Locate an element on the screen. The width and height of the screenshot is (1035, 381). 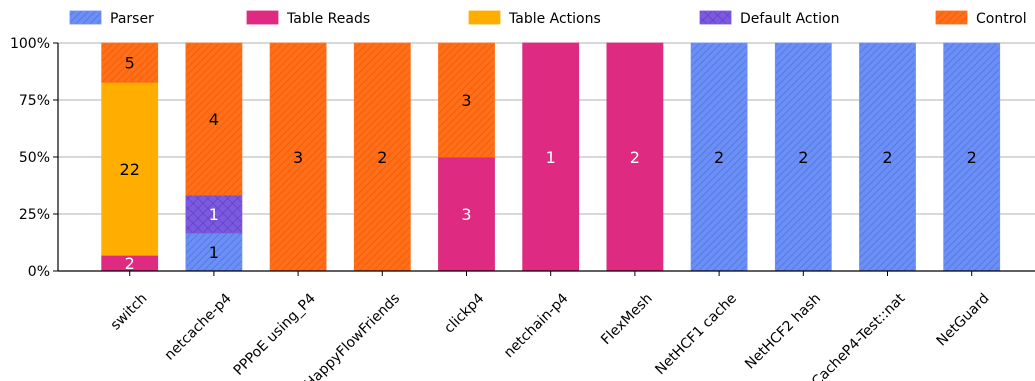
x-tick-label-cachep4-test-nat: CacheP4-Test::nat is located at coordinates (859, 335).